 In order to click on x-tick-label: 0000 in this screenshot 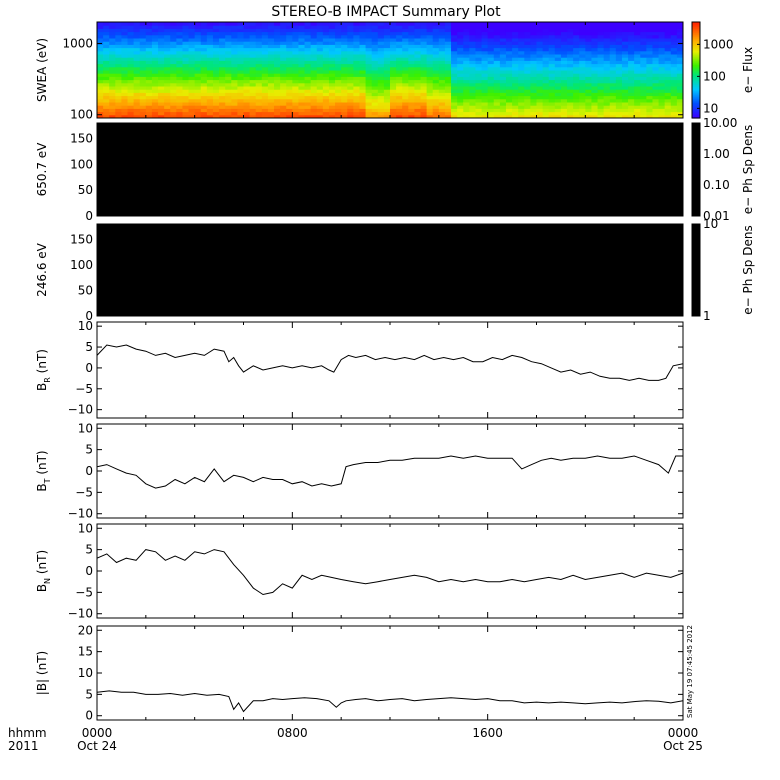, I will do `click(683, 733)`.